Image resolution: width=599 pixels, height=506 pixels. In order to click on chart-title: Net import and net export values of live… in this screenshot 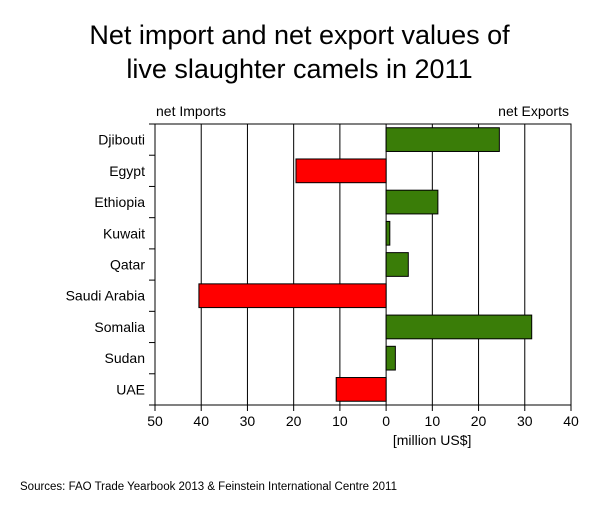, I will do `click(299, 52)`.